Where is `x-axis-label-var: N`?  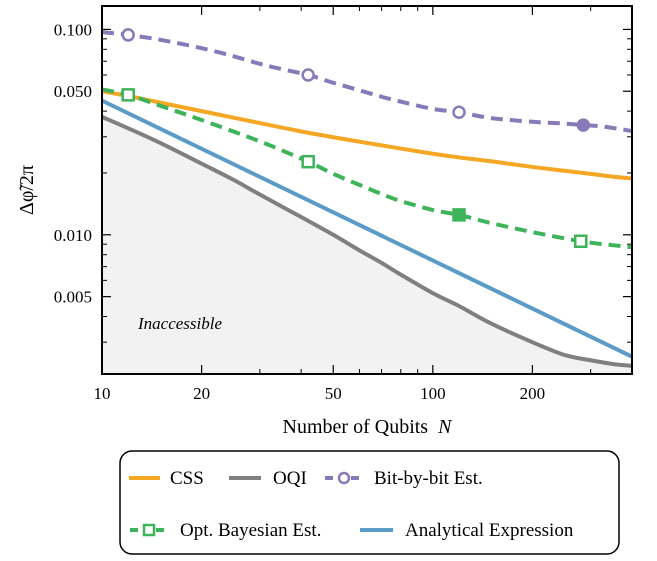
x-axis-label-var: N is located at coordinates (445, 427).